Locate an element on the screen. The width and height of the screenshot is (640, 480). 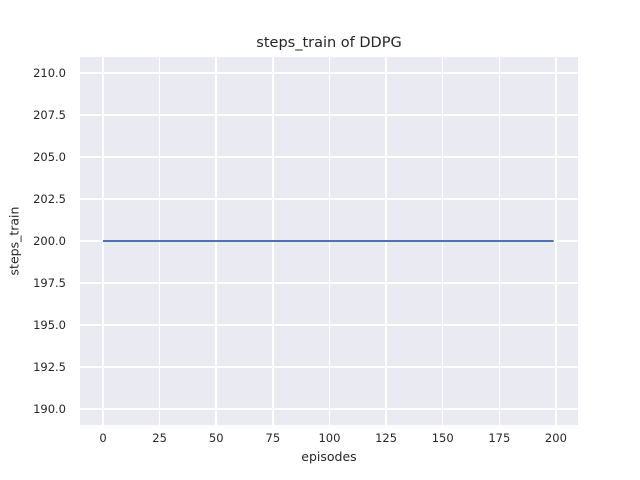
y-tick-label: 202.5 is located at coordinates (49, 198).